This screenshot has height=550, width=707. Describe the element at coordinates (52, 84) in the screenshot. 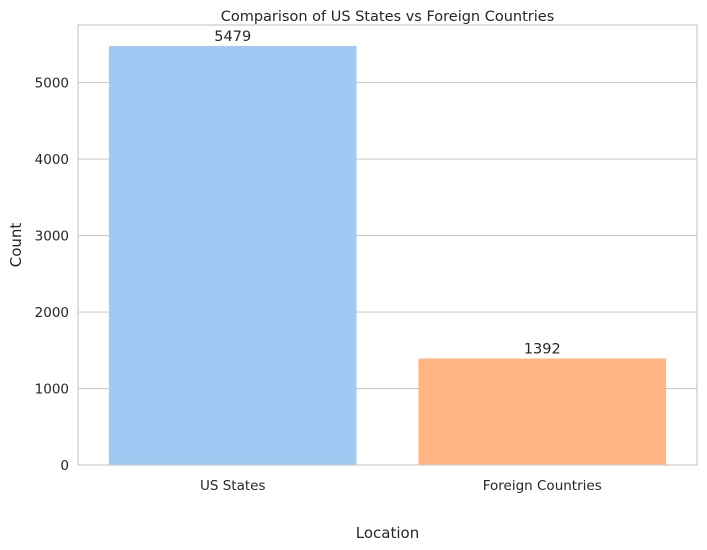

I see `y-tick-label: 5000` at that location.